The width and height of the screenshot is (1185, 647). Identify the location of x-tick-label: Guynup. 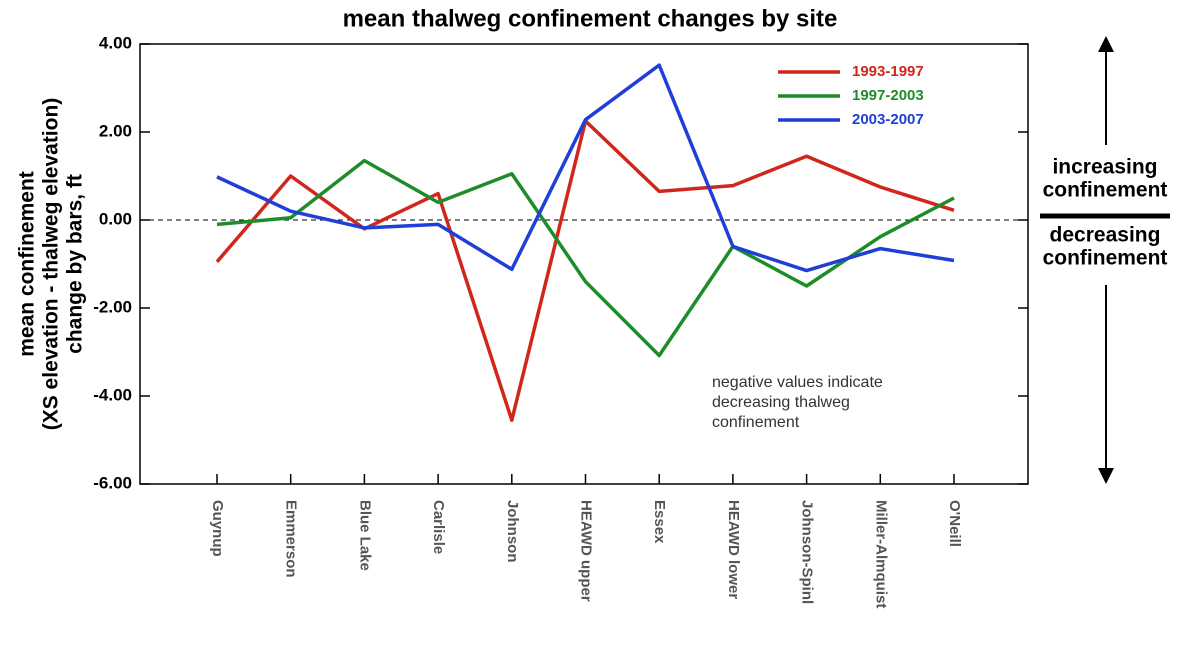
(217, 528).